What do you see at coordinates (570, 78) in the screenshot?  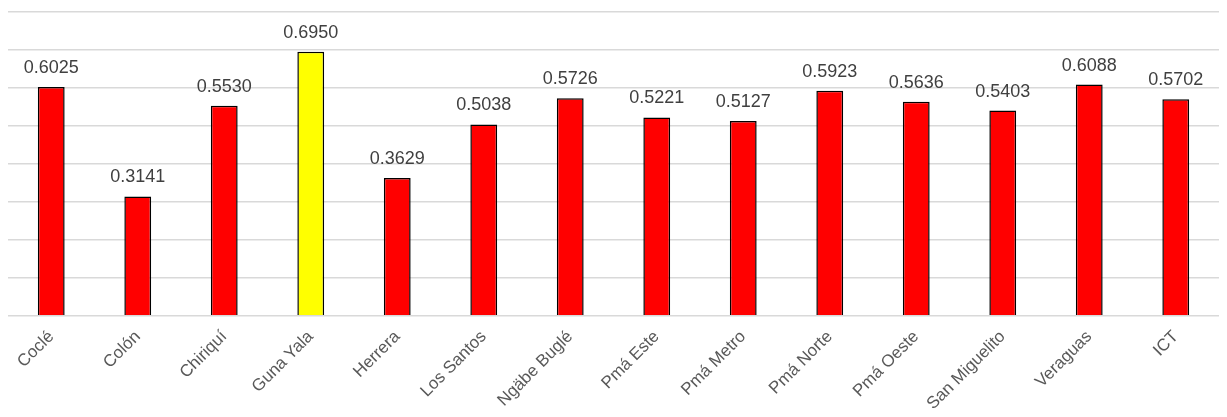 I see `data-label: 0.5726` at bounding box center [570, 78].